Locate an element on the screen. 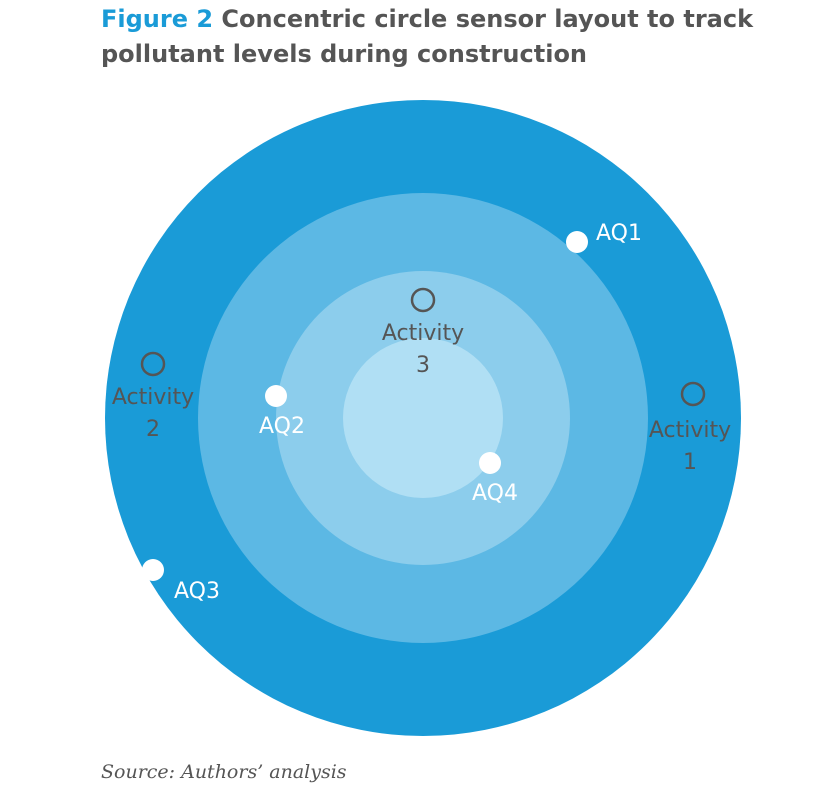 The image size is (820, 803). activity-3-label-line2: 3 is located at coordinates (423, 365).